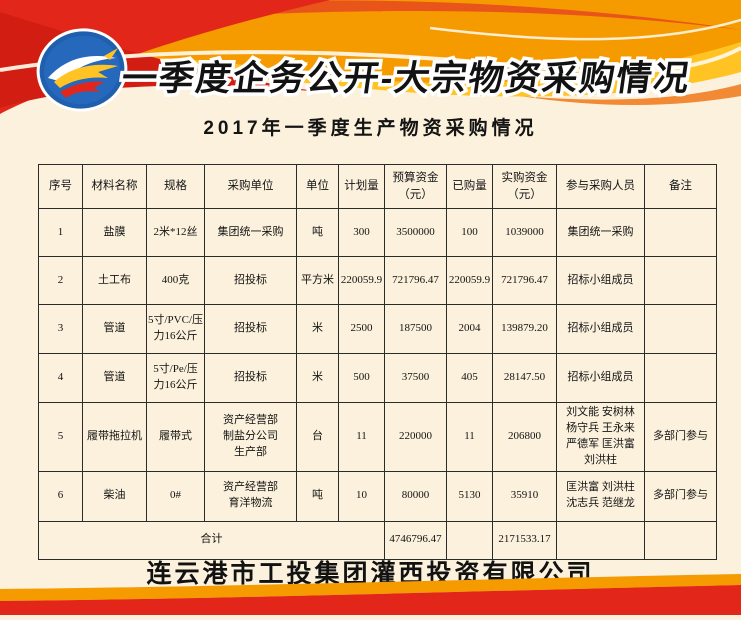 The image size is (741, 620). What do you see at coordinates (114, 232) in the screenshot?
I see `table-cell: 盐膜` at bounding box center [114, 232].